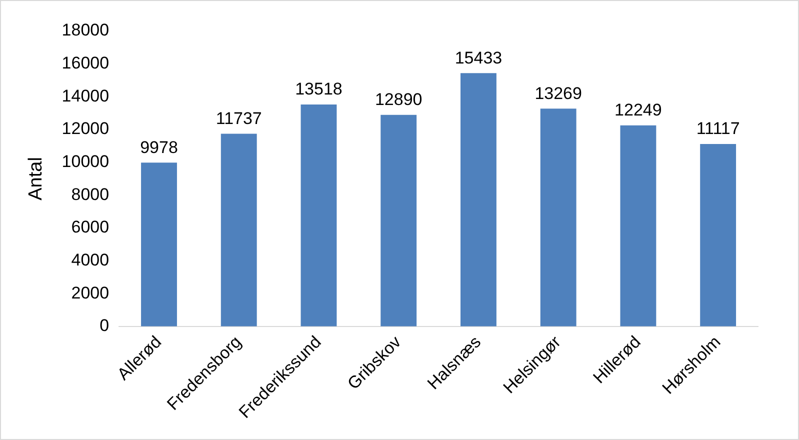 The height and width of the screenshot is (440, 799). What do you see at coordinates (36, 178) in the screenshot?
I see `y-axis-title: Antal` at bounding box center [36, 178].